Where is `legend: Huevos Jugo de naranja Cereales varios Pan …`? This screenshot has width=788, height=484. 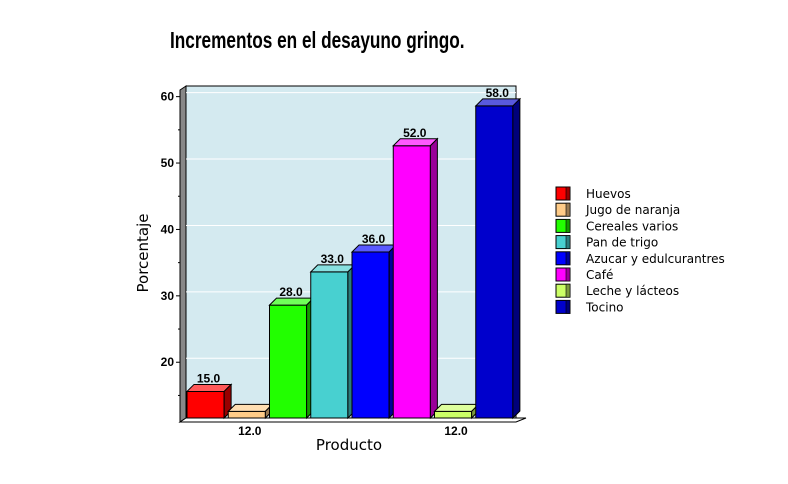 legend: Huevos Jugo de naranja Cereales varios Pan … is located at coordinates (640, 250).